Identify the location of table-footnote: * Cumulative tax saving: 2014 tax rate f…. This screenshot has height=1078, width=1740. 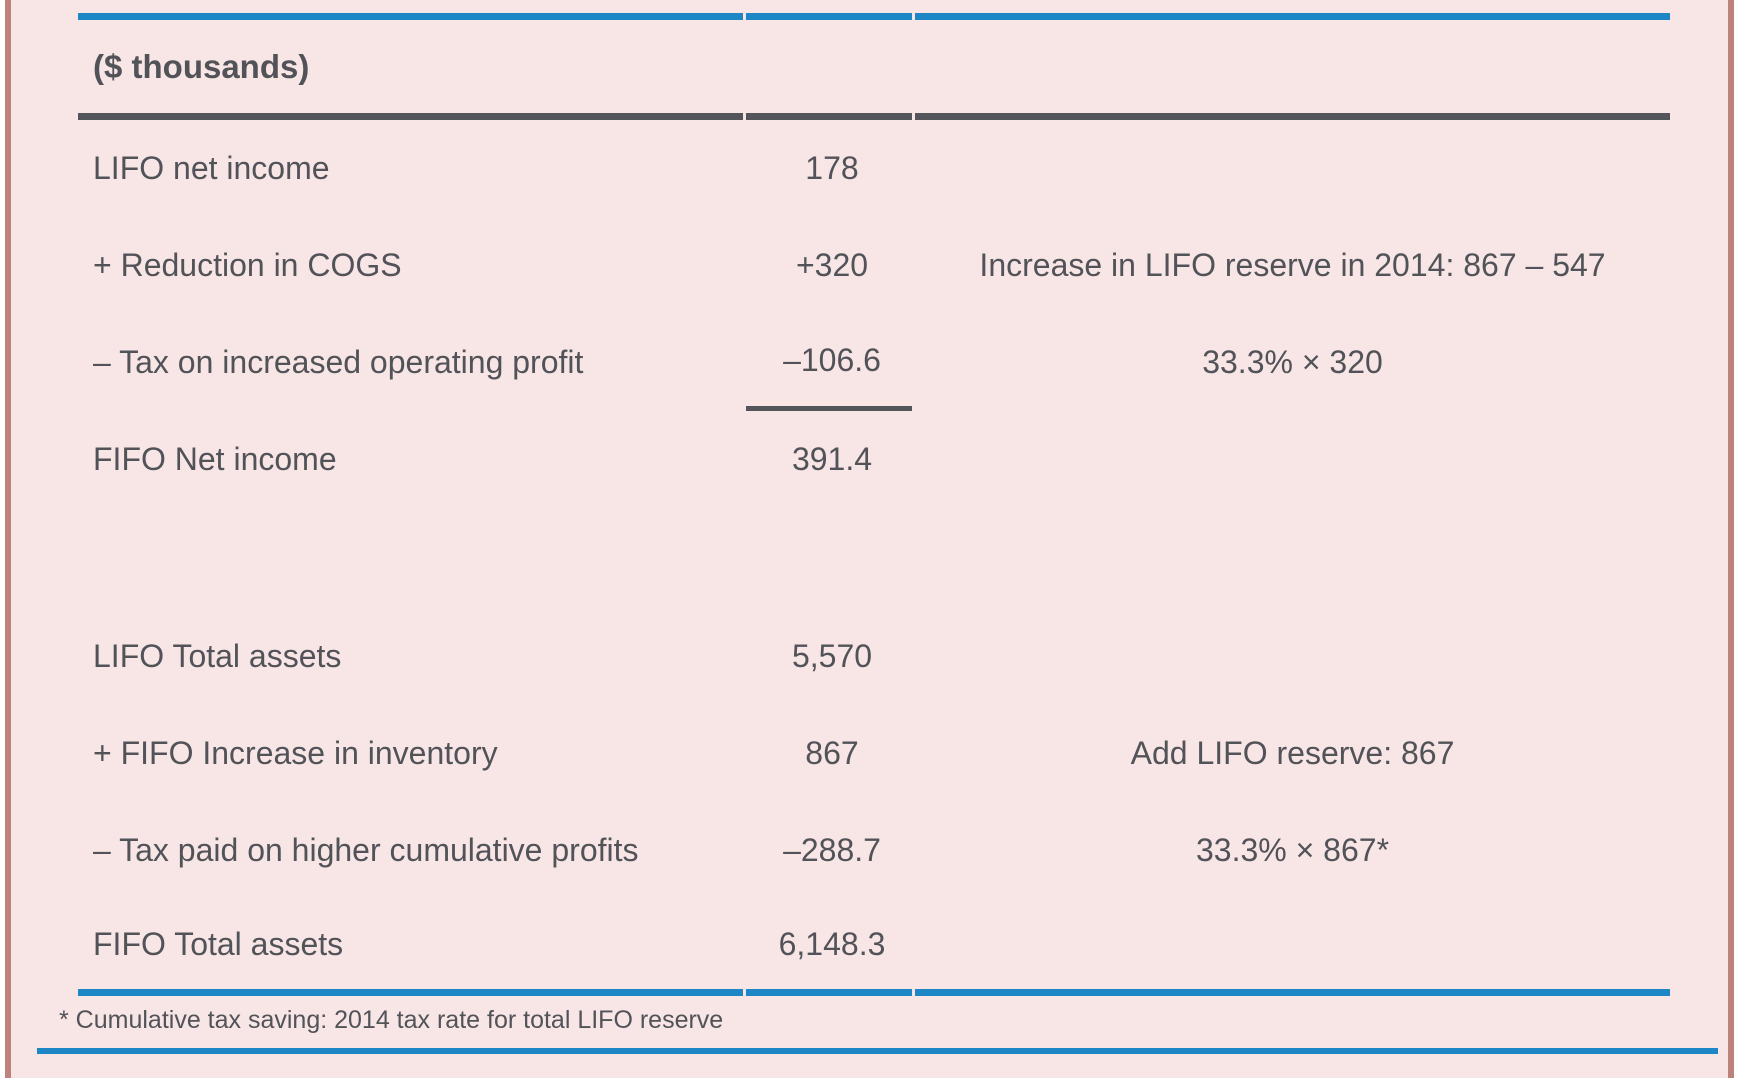
(391, 1020).